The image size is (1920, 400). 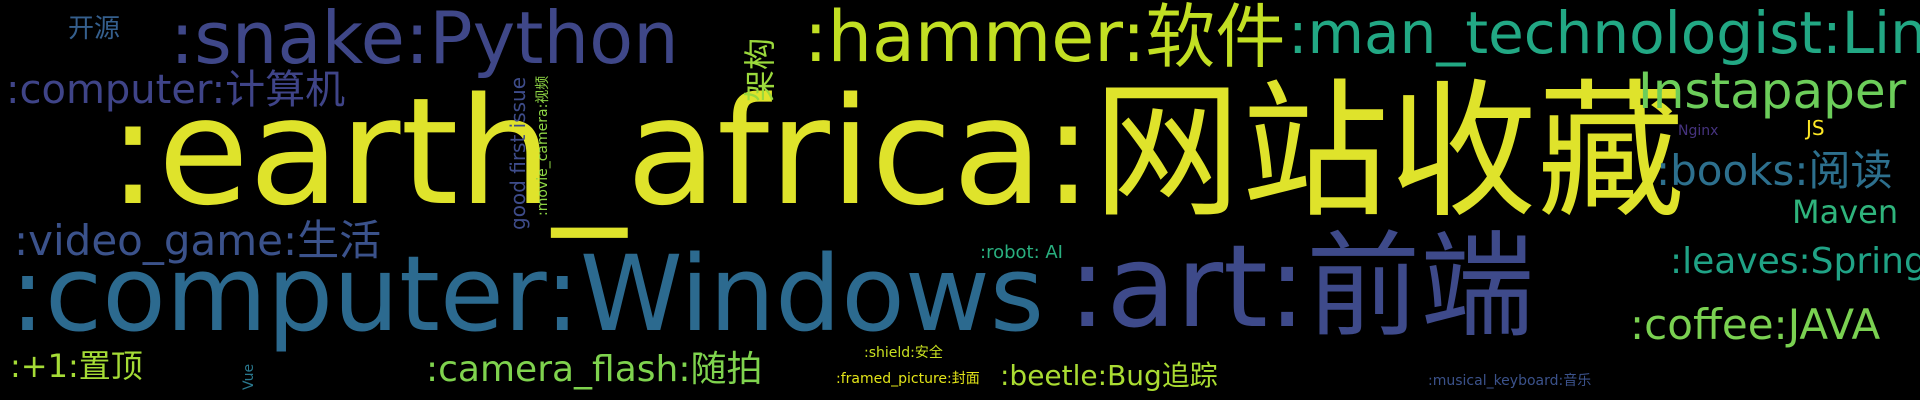 I want to click on word-snake-python: :snake:Python, so click(x=424, y=40).